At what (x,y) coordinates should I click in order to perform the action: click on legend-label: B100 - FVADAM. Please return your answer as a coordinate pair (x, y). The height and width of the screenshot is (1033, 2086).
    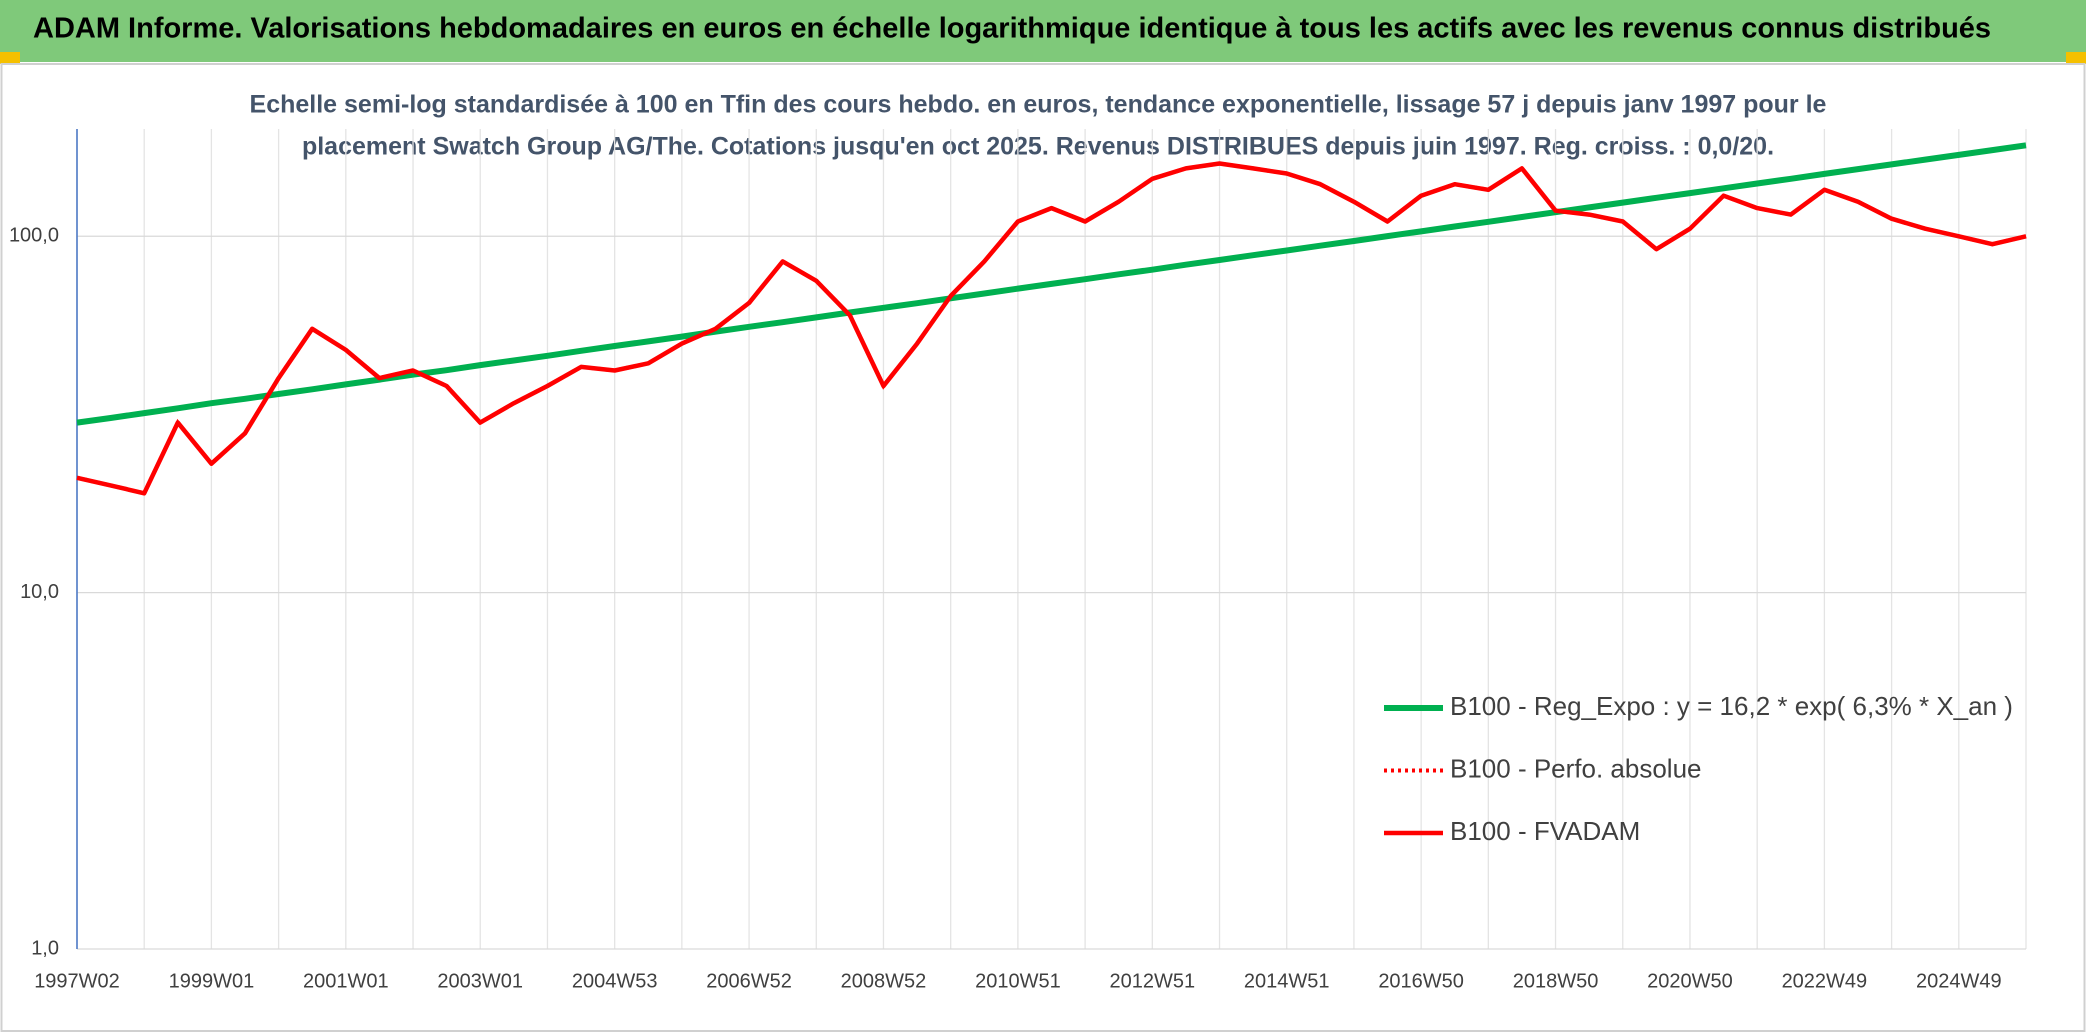
    Looking at the image, I should click on (1545, 831).